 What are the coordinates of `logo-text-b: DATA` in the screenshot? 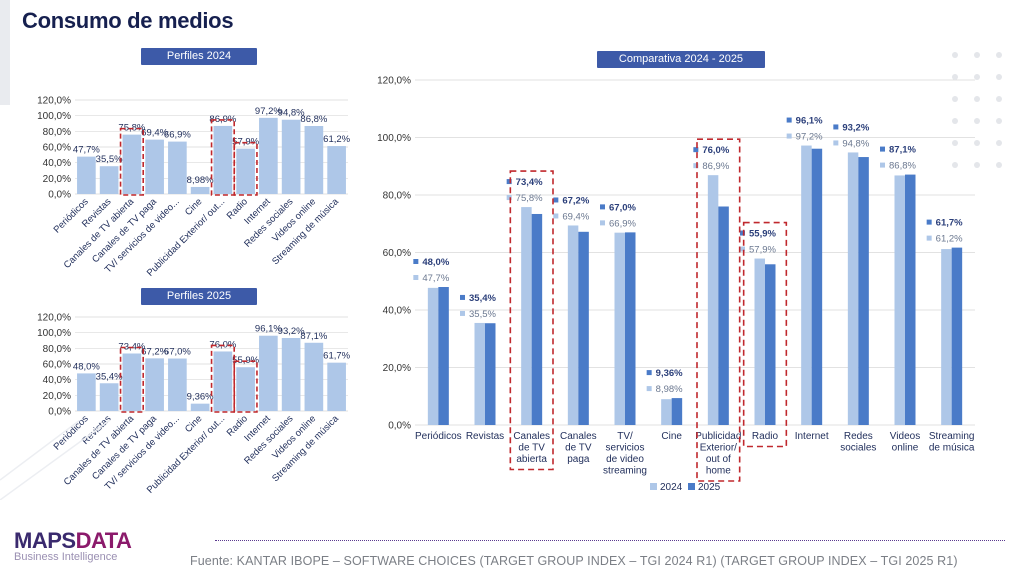 It's located at (103, 540).